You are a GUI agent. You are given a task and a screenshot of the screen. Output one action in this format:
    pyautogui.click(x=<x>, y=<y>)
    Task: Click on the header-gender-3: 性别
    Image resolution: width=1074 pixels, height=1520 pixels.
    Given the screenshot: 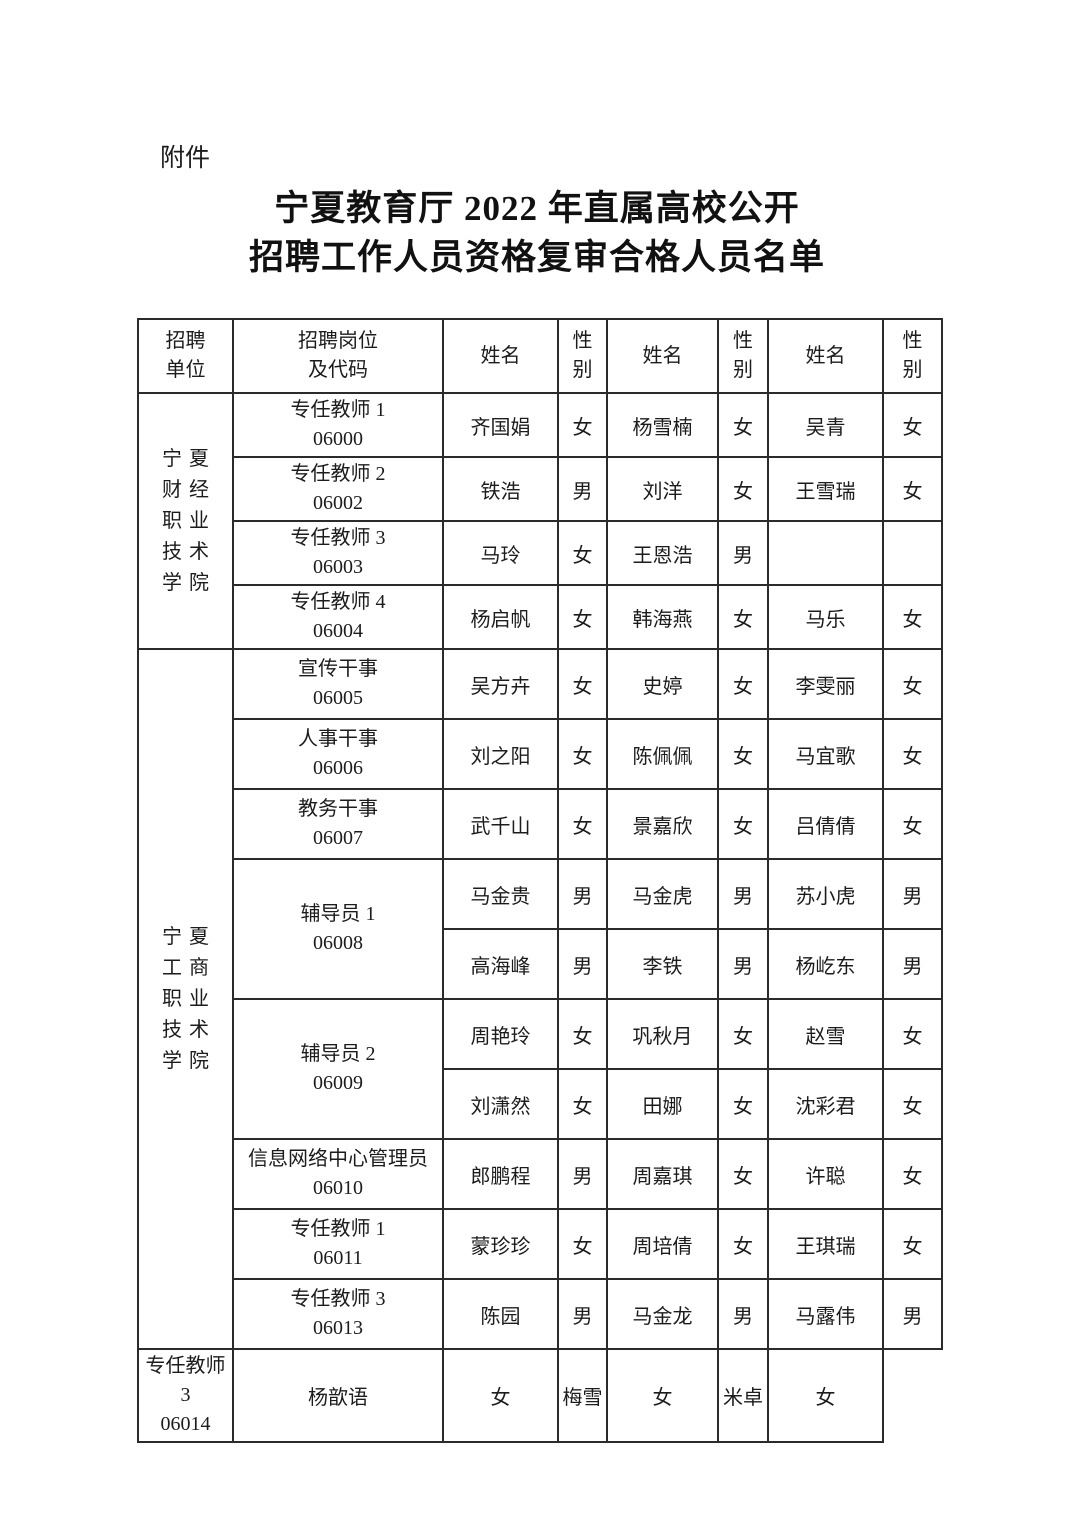 What is the action you would take?
    pyautogui.click(x=912, y=356)
    